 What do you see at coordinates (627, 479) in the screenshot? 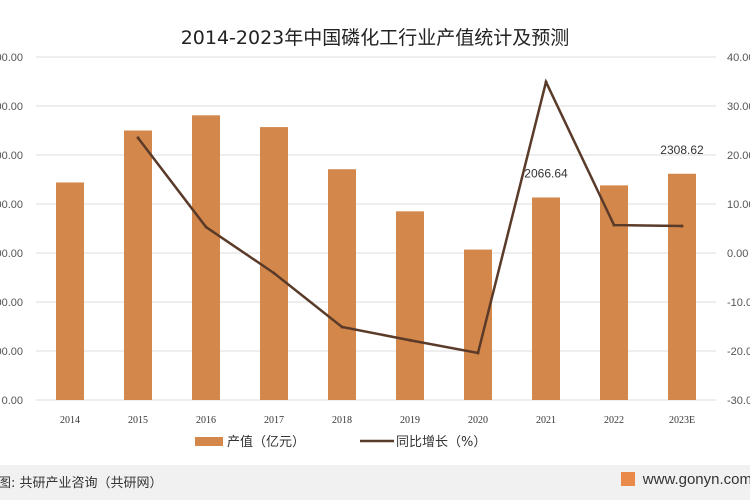
I see `gonyn-logo-icon` at bounding box center [627, 479].